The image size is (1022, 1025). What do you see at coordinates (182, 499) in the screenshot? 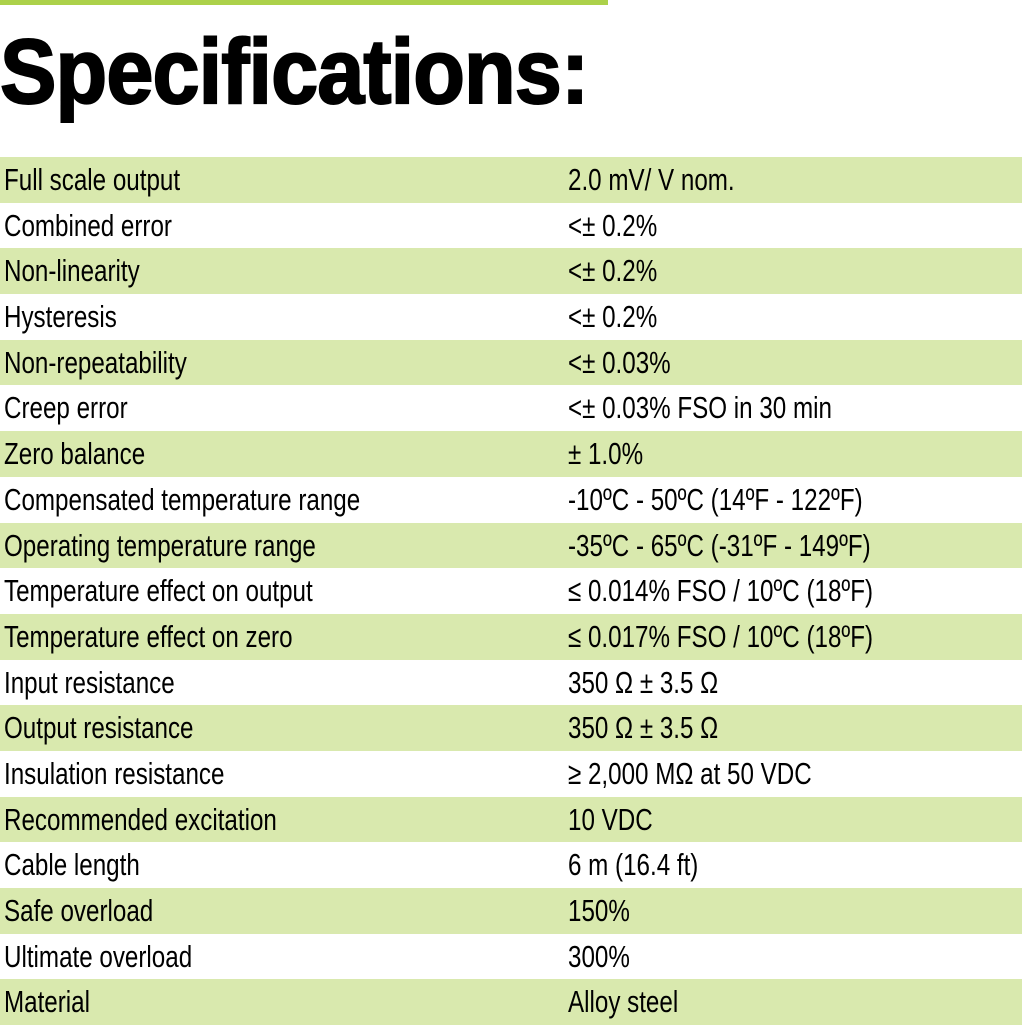
I see `spec-label: Compensated temperature range` at bounding box center [182, 499].